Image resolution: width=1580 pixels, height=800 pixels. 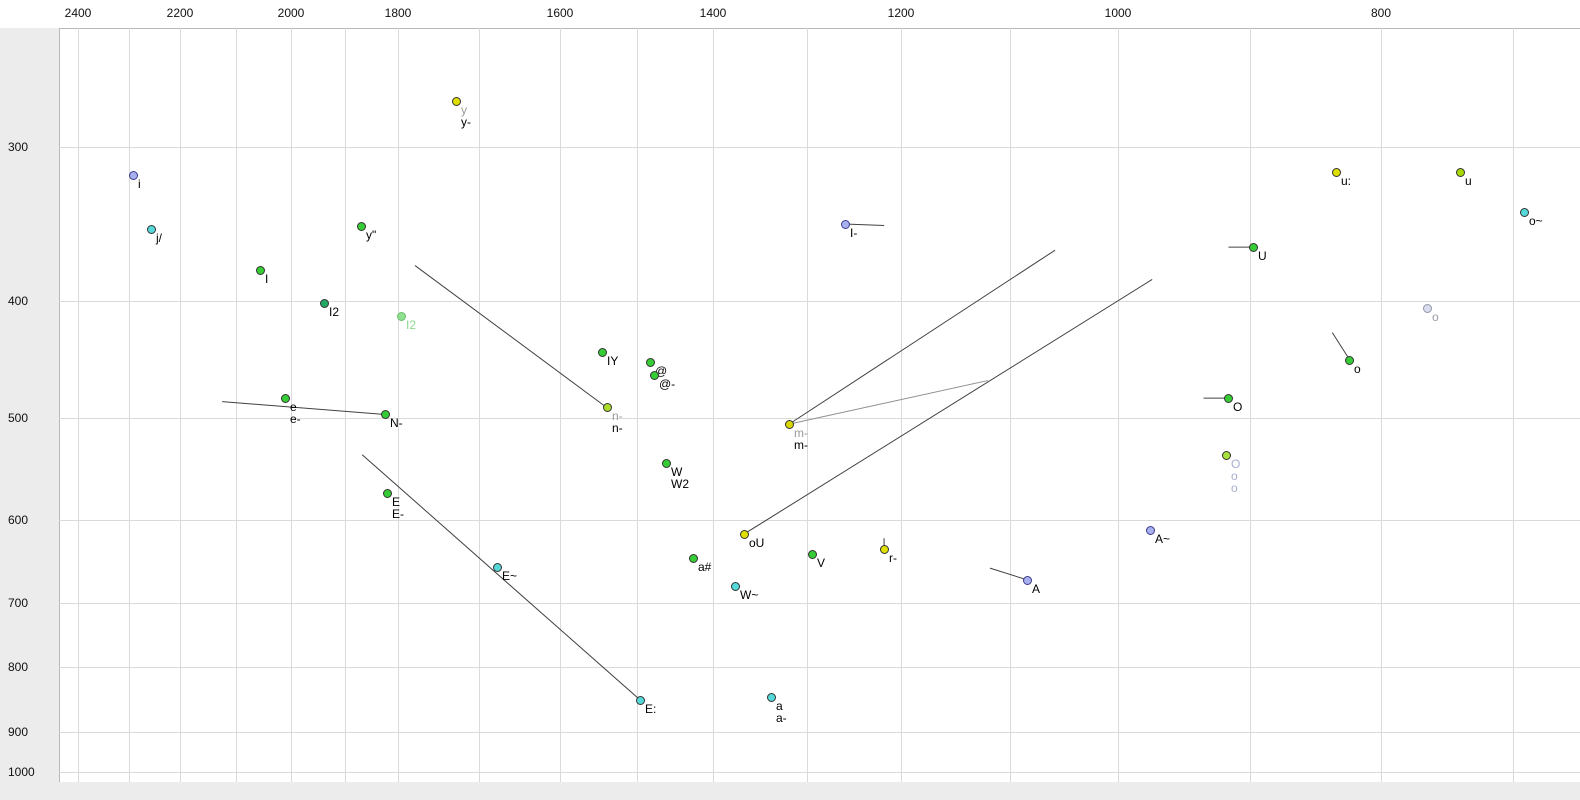 I want to click on data-point-O2, so click(x=1226, y=455).